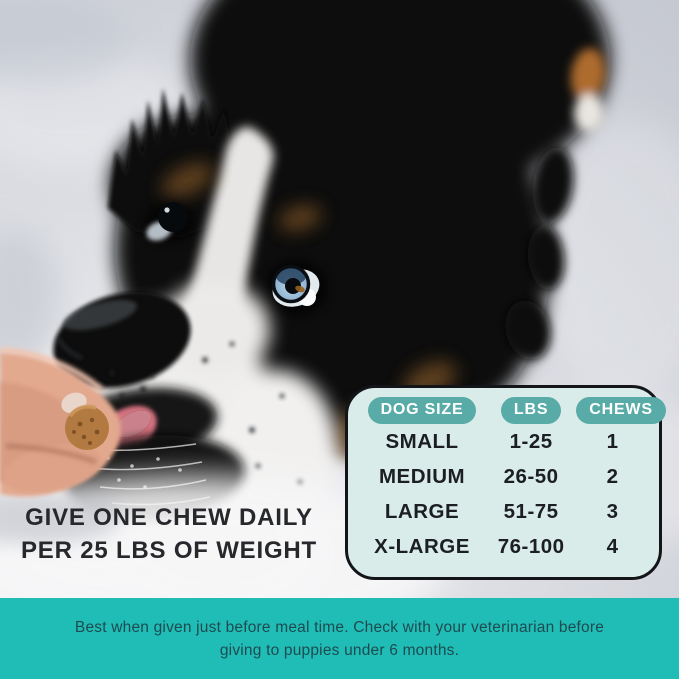 This screenshot has width=679, height=679. What do you see at coordinates (621, 410) in the screenshot?
I see `column-header-chews: CHEWS` at bounding box center [621, 410].